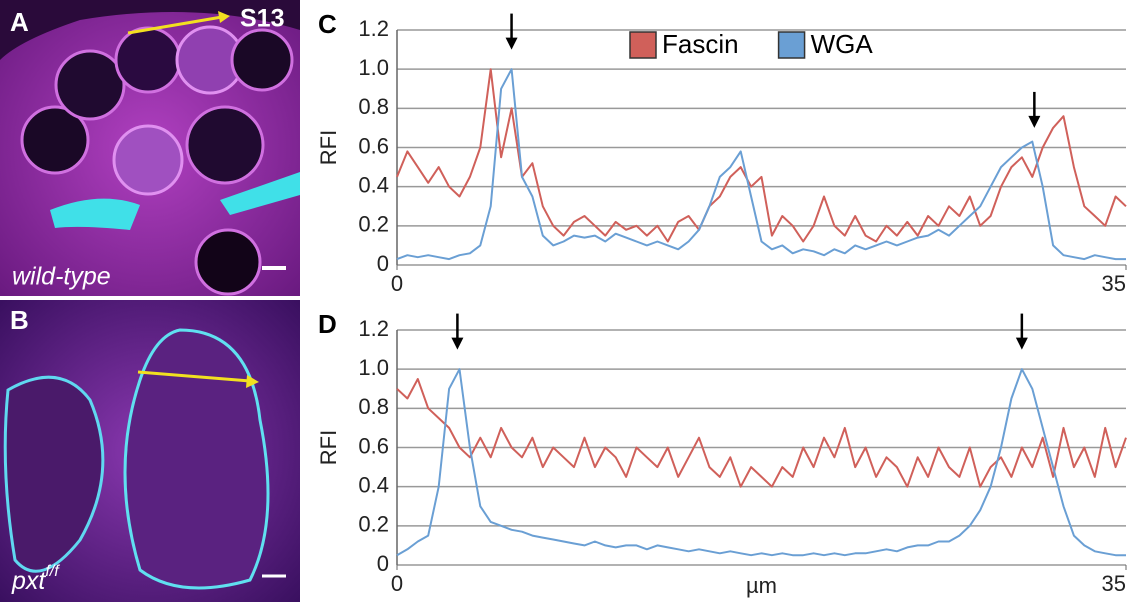 The width and height of the screenshot is (1134, 602). I want to click on panel-label: C, so click(327, 24).